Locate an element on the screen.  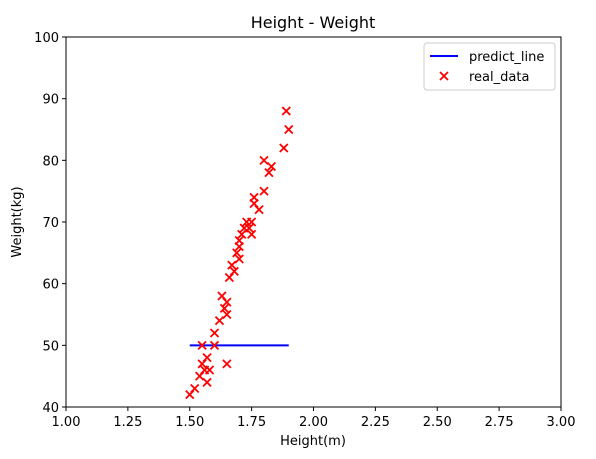
x-tick-label: 2.50 is located at coordinates (437, 422).